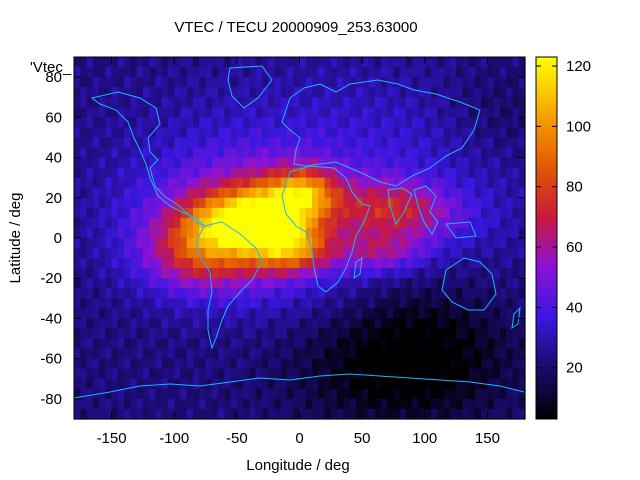  I want to click on y-tick-label: -40, so click(51, 318).